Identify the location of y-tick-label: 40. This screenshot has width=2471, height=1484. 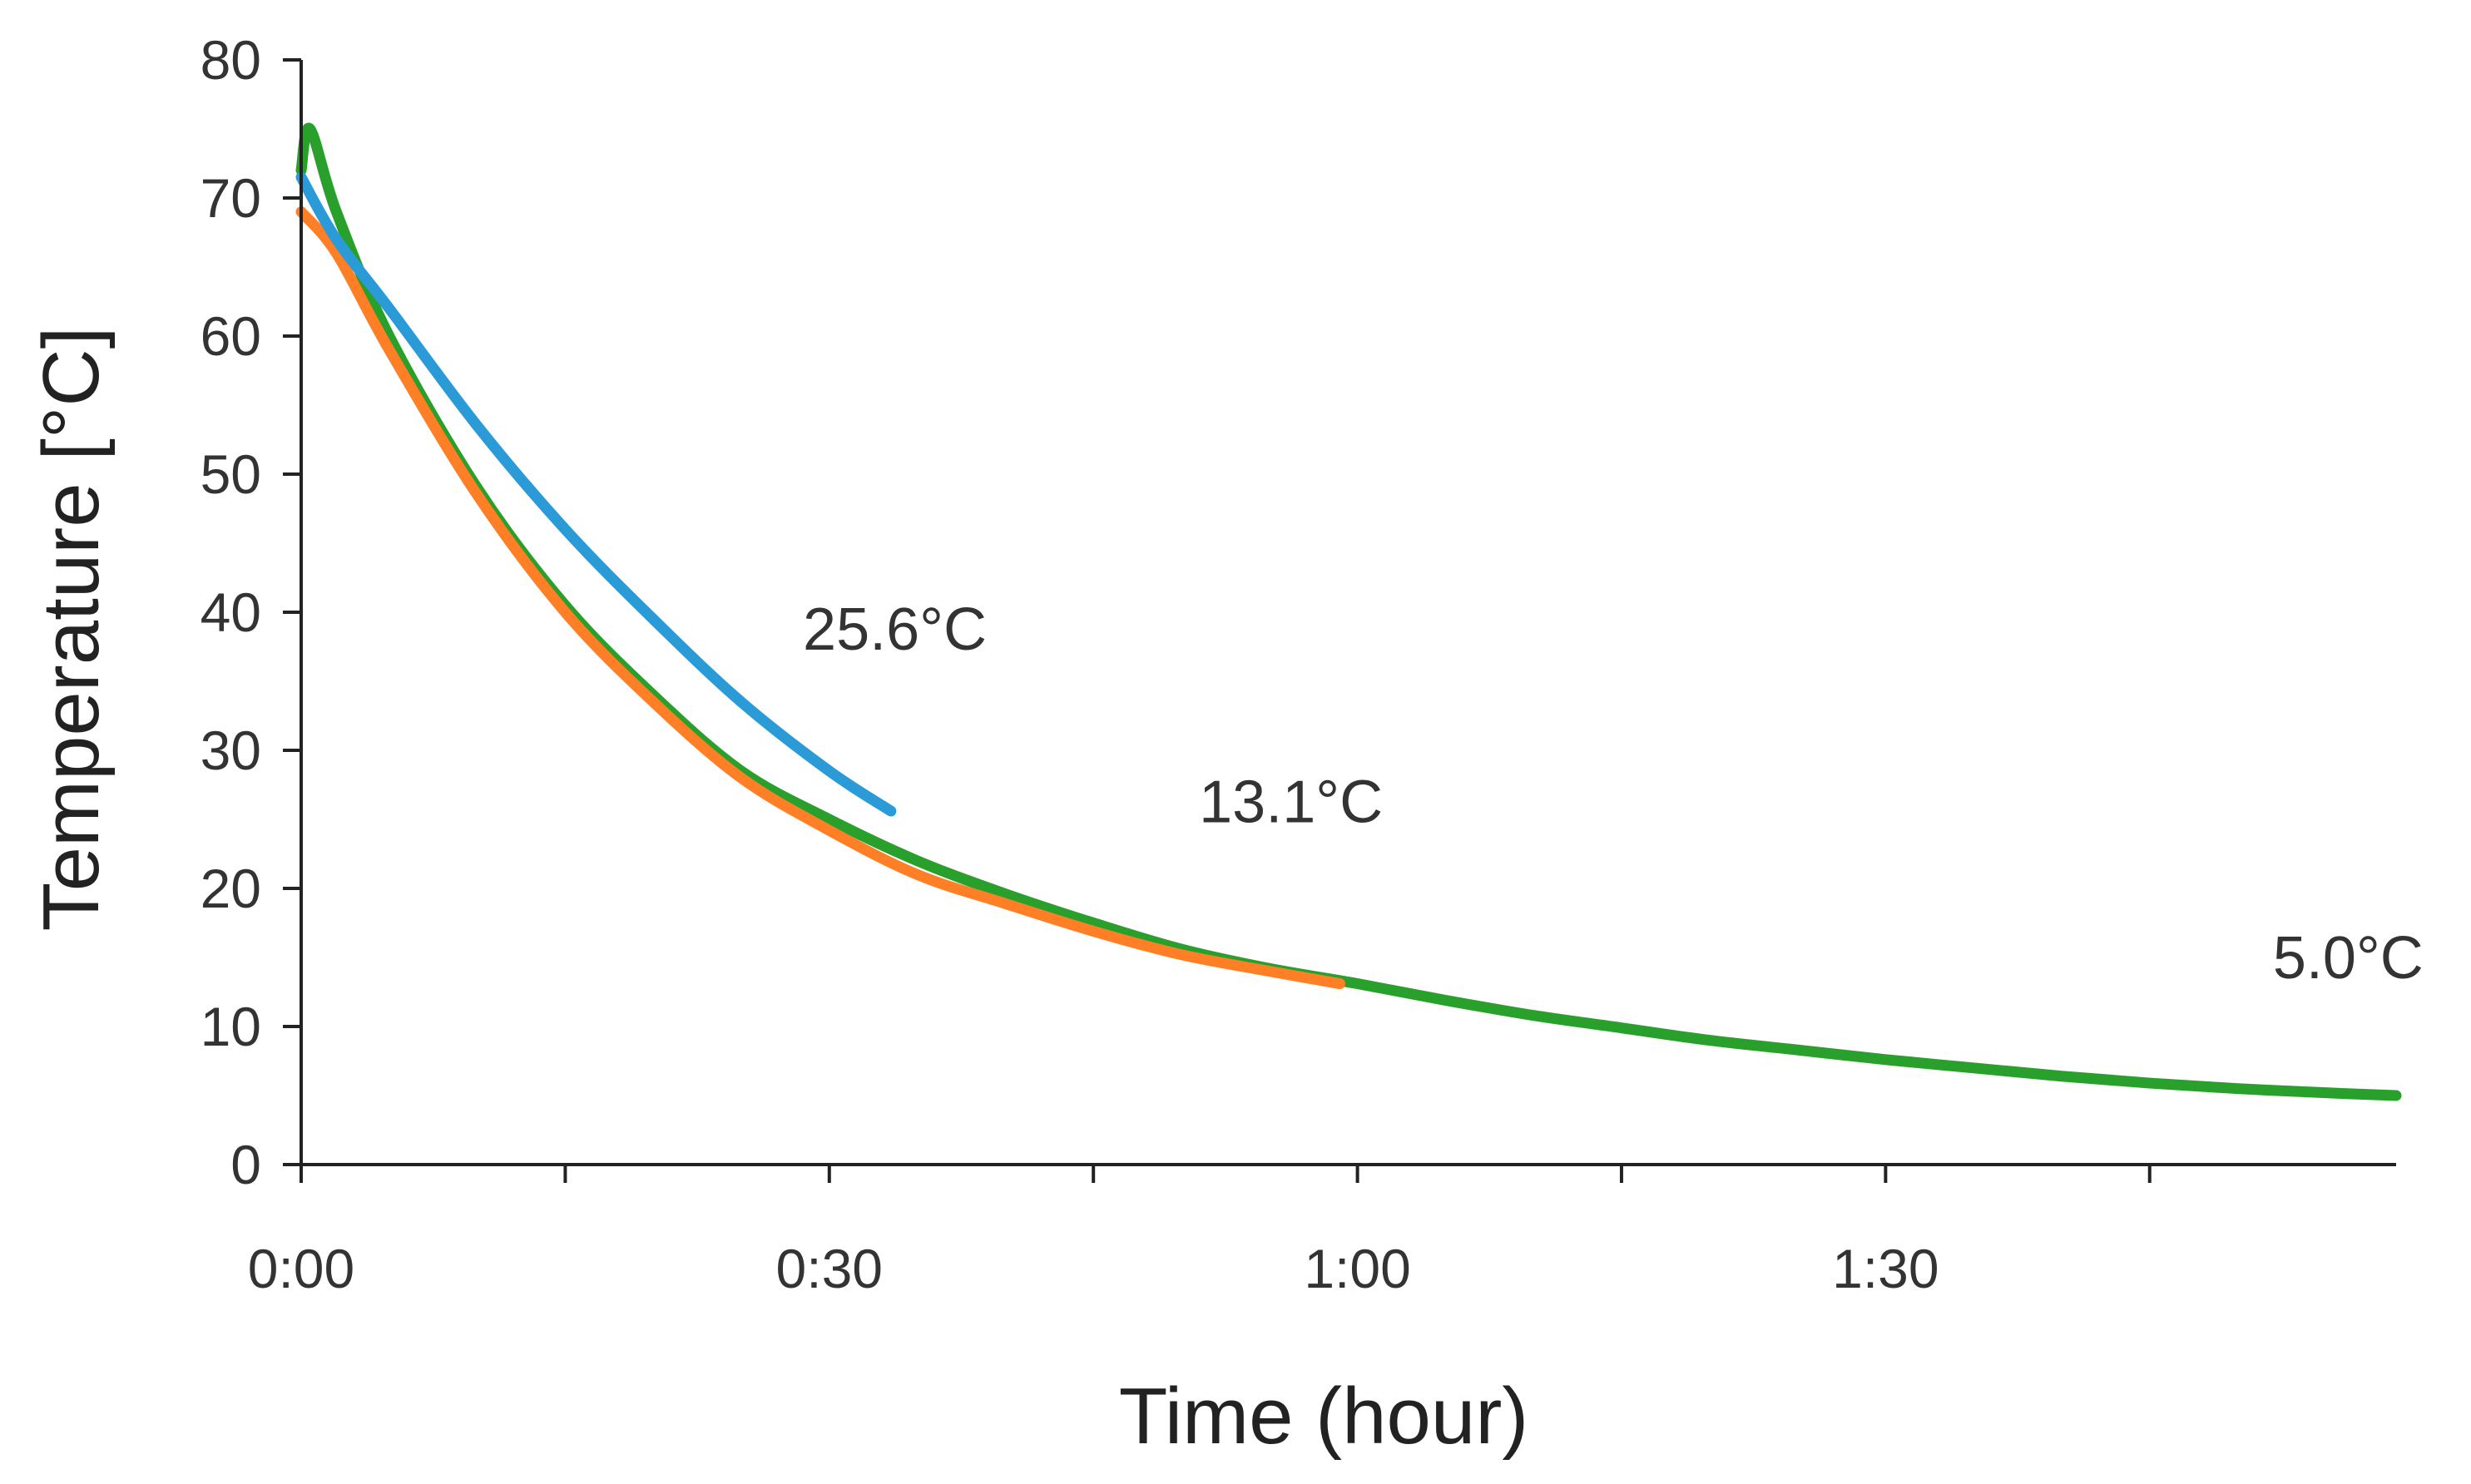
(231, 612).